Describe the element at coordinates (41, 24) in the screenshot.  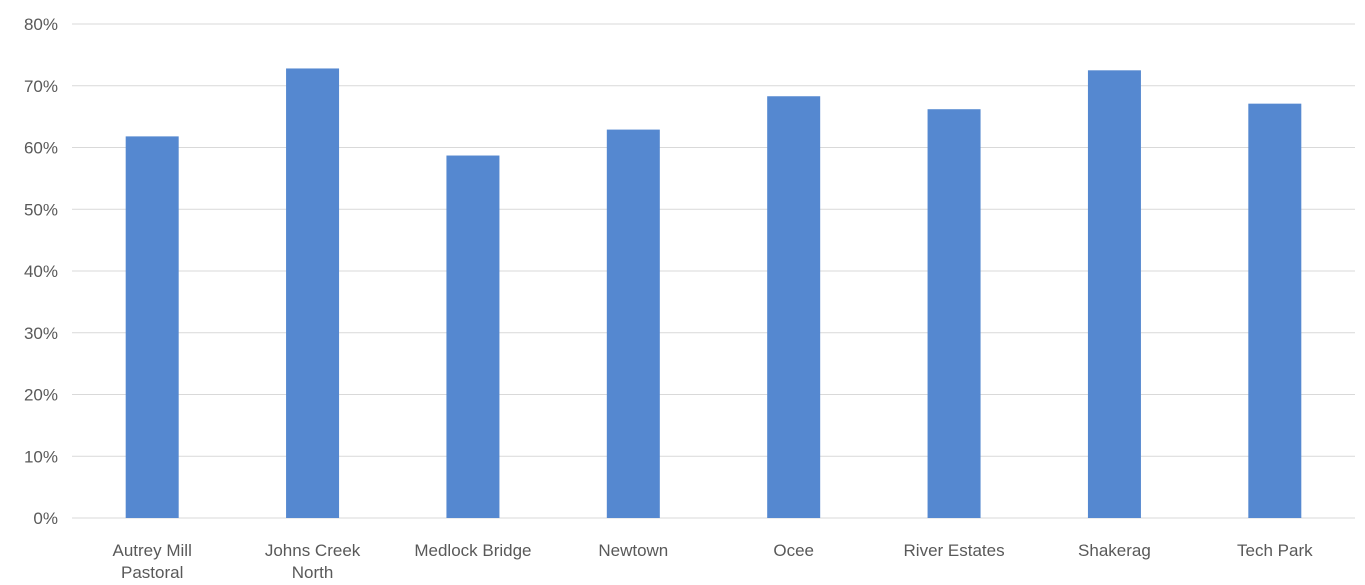
I see `y-tick-label: 80%` at that location.